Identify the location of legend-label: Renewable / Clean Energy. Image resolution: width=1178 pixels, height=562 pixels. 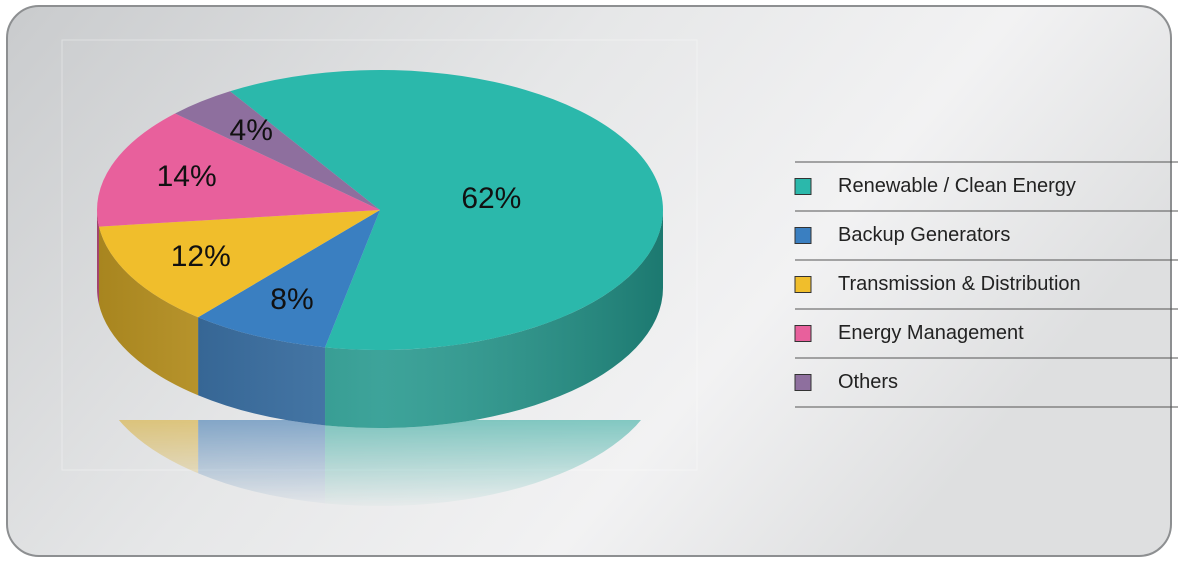
(957, 186).